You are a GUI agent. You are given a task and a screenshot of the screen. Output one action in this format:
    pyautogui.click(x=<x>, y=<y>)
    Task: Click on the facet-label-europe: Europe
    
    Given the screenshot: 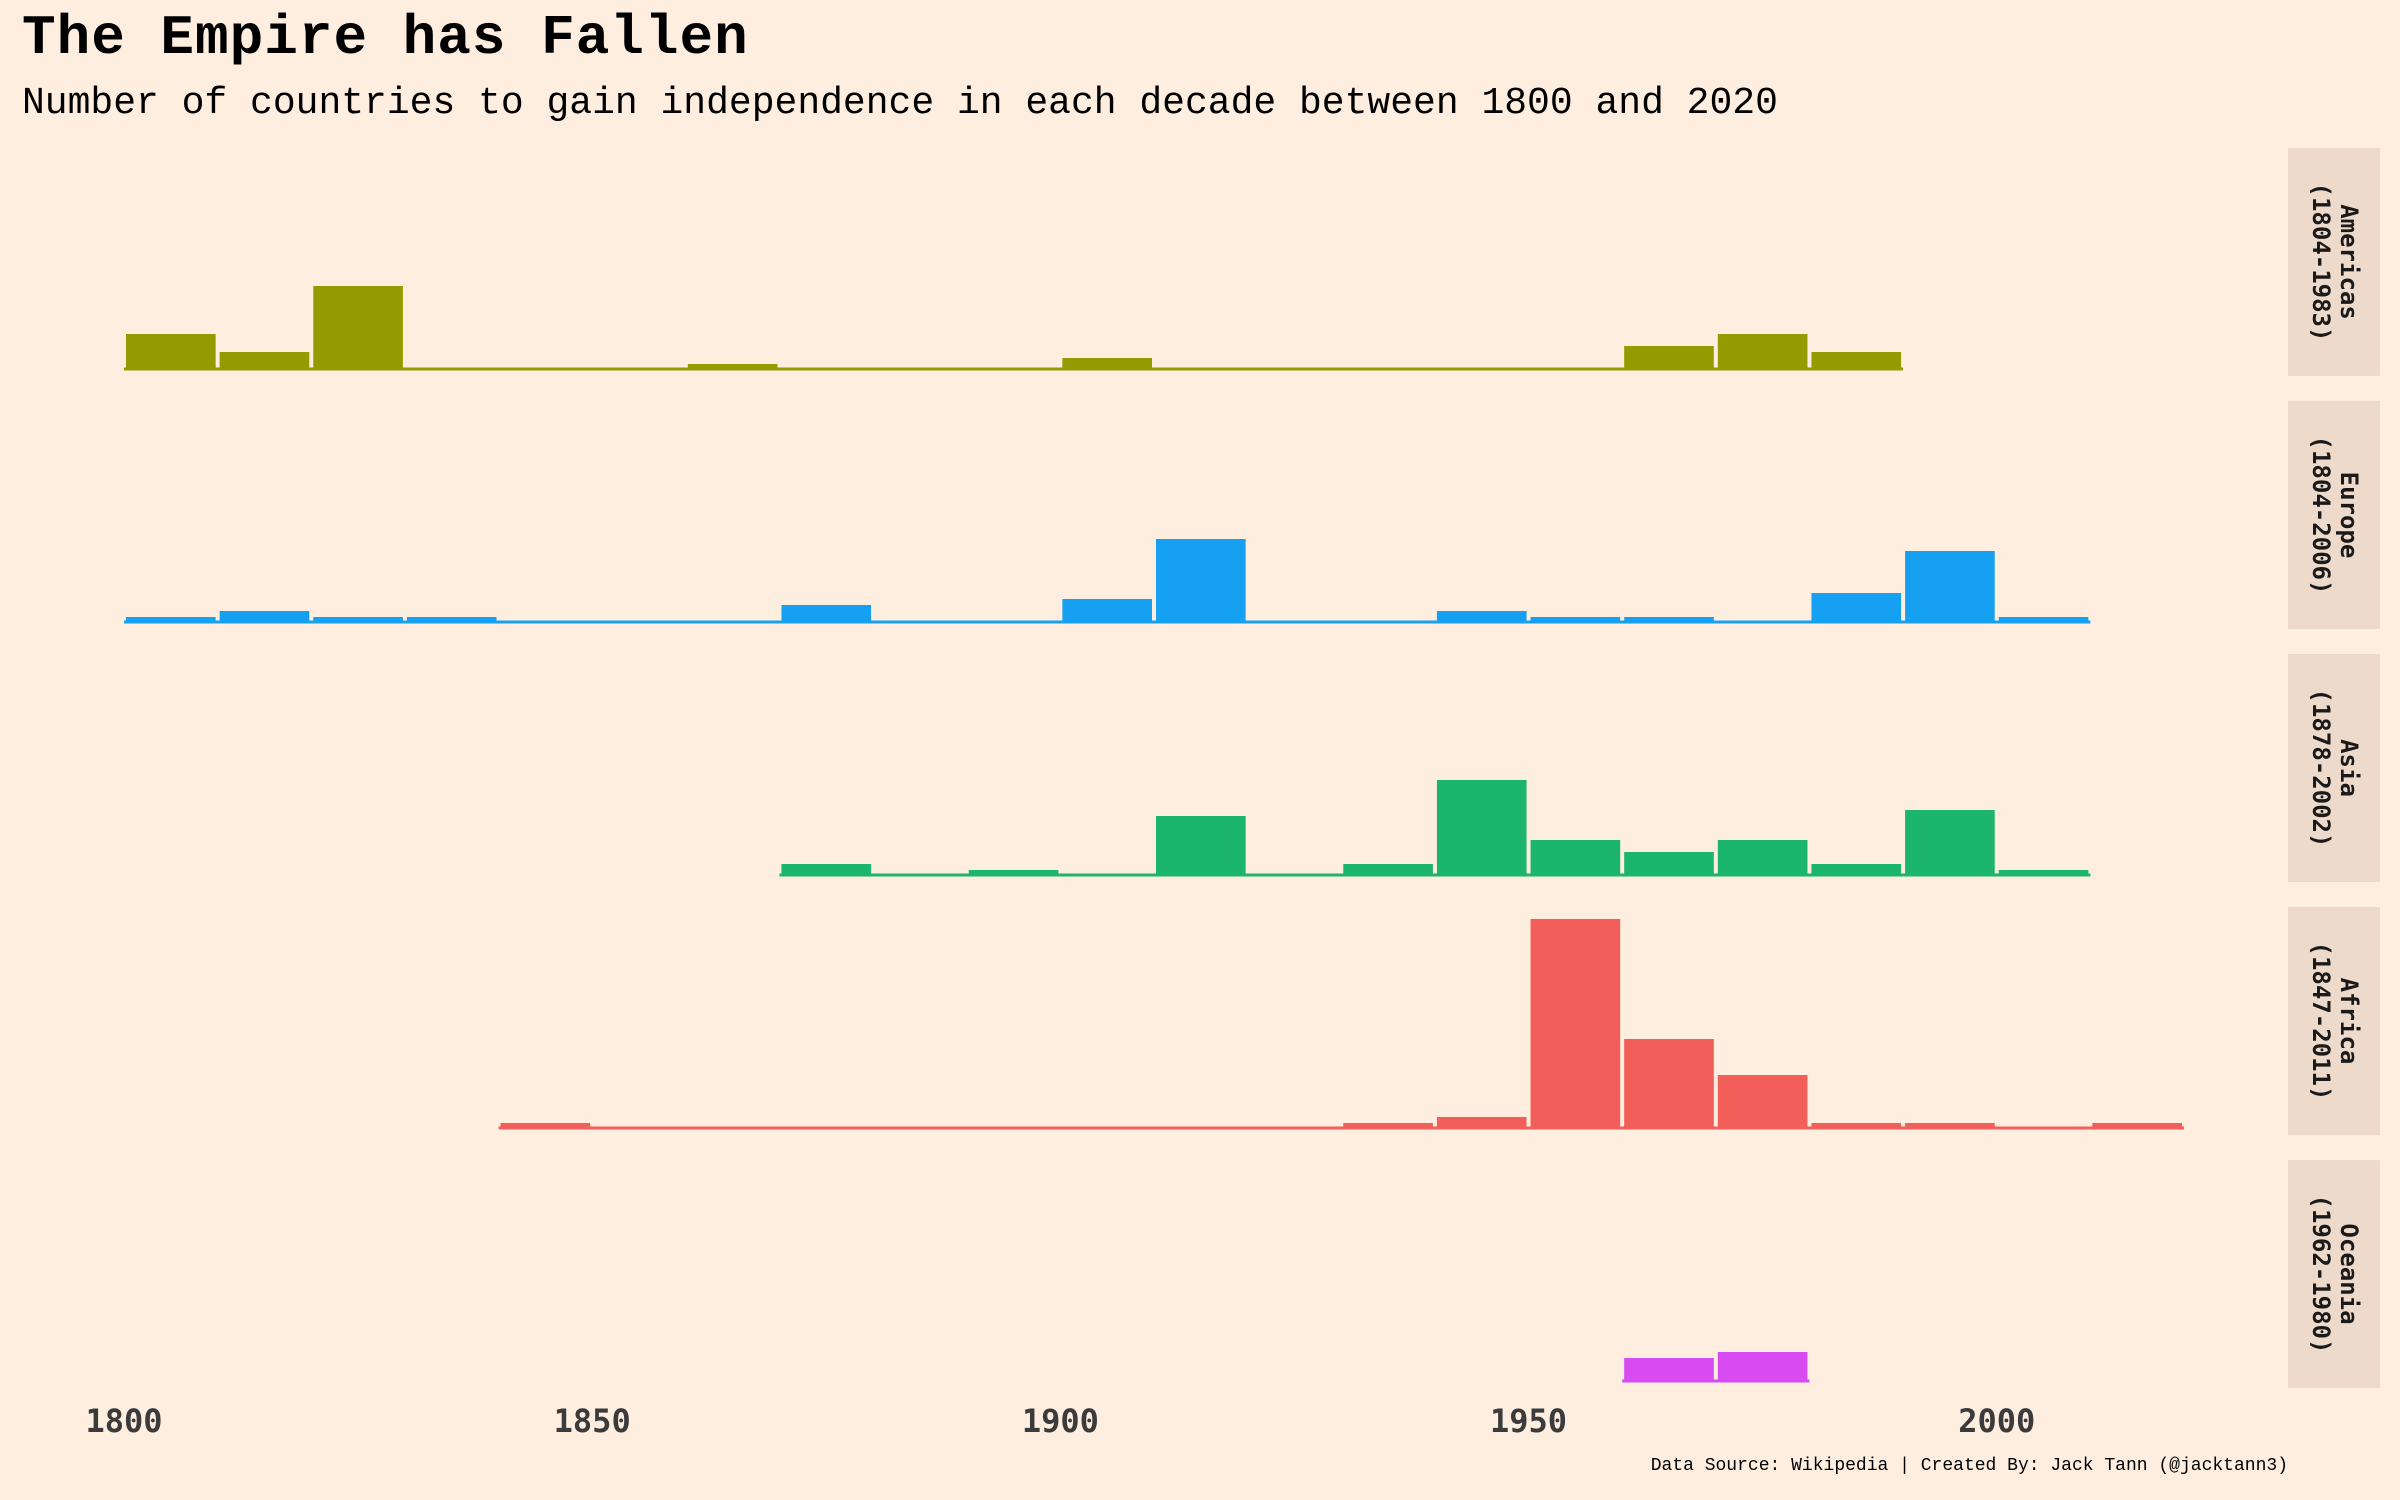 What is the action you would take?
    pyautogui.click(x=2349, y=515)
    